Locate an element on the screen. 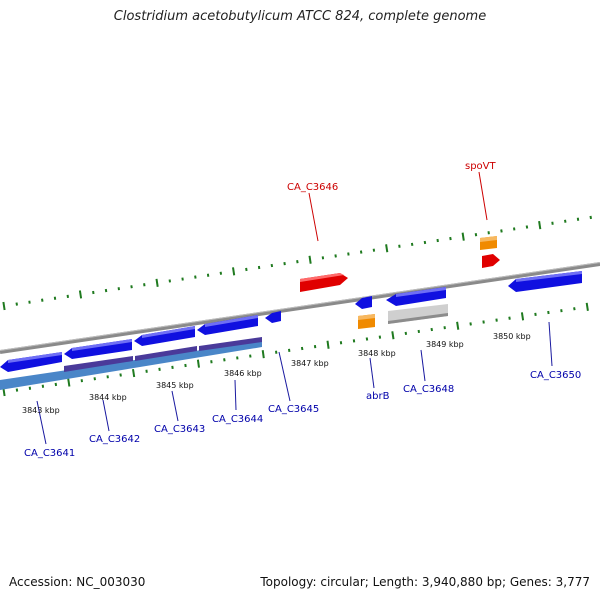 This screenshot has width=600, height=600. pseudo-gene is located at coordinates (418, 314).